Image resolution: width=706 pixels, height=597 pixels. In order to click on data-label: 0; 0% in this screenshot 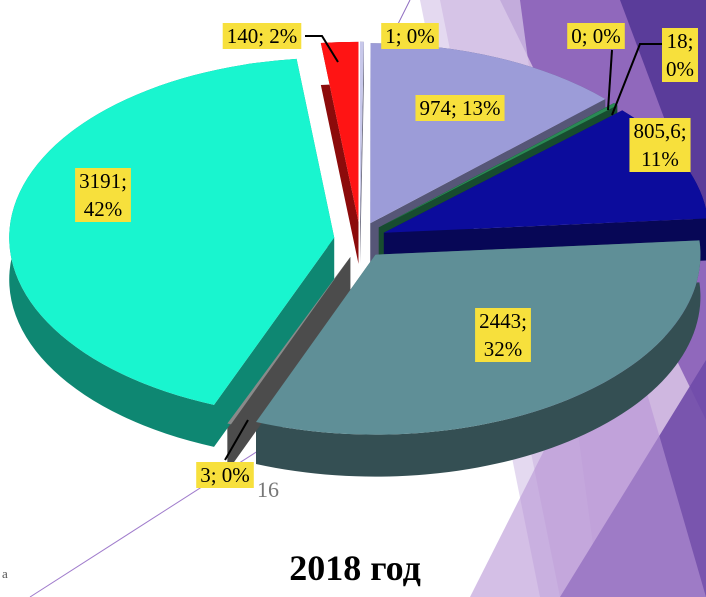, I will do `click(596, 36)`.